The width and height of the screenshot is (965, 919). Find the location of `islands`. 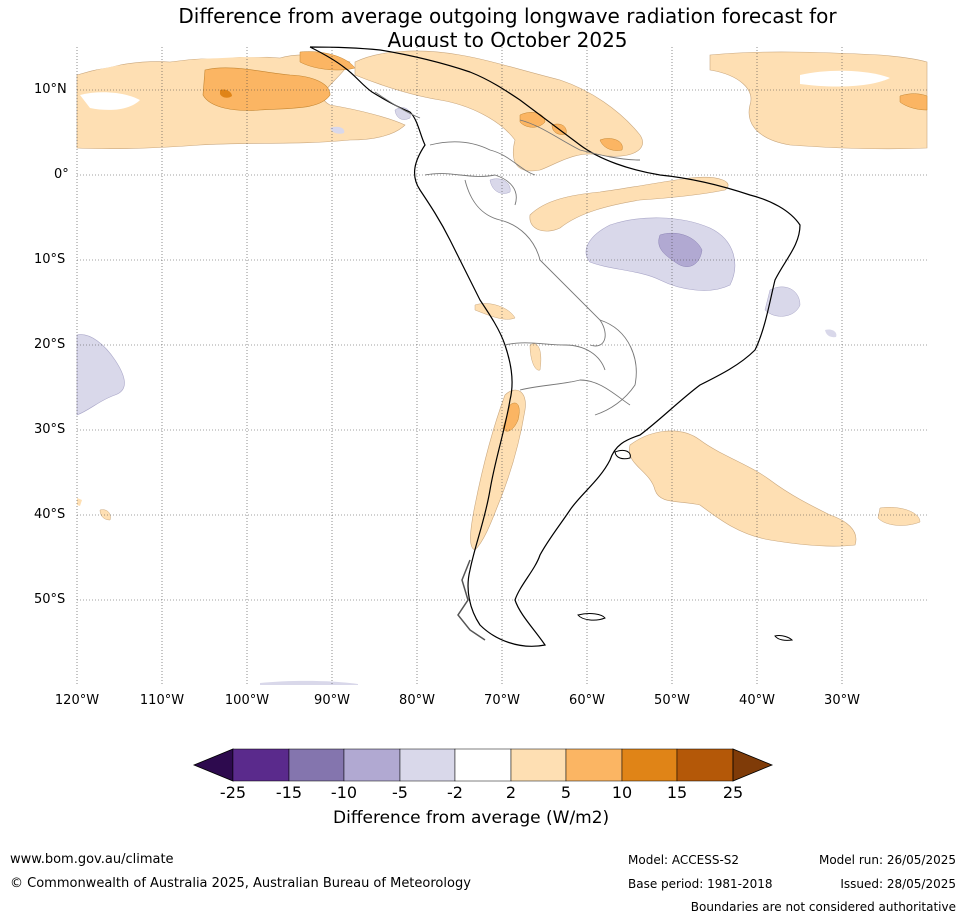

islands is located at coordinates (685, 545).